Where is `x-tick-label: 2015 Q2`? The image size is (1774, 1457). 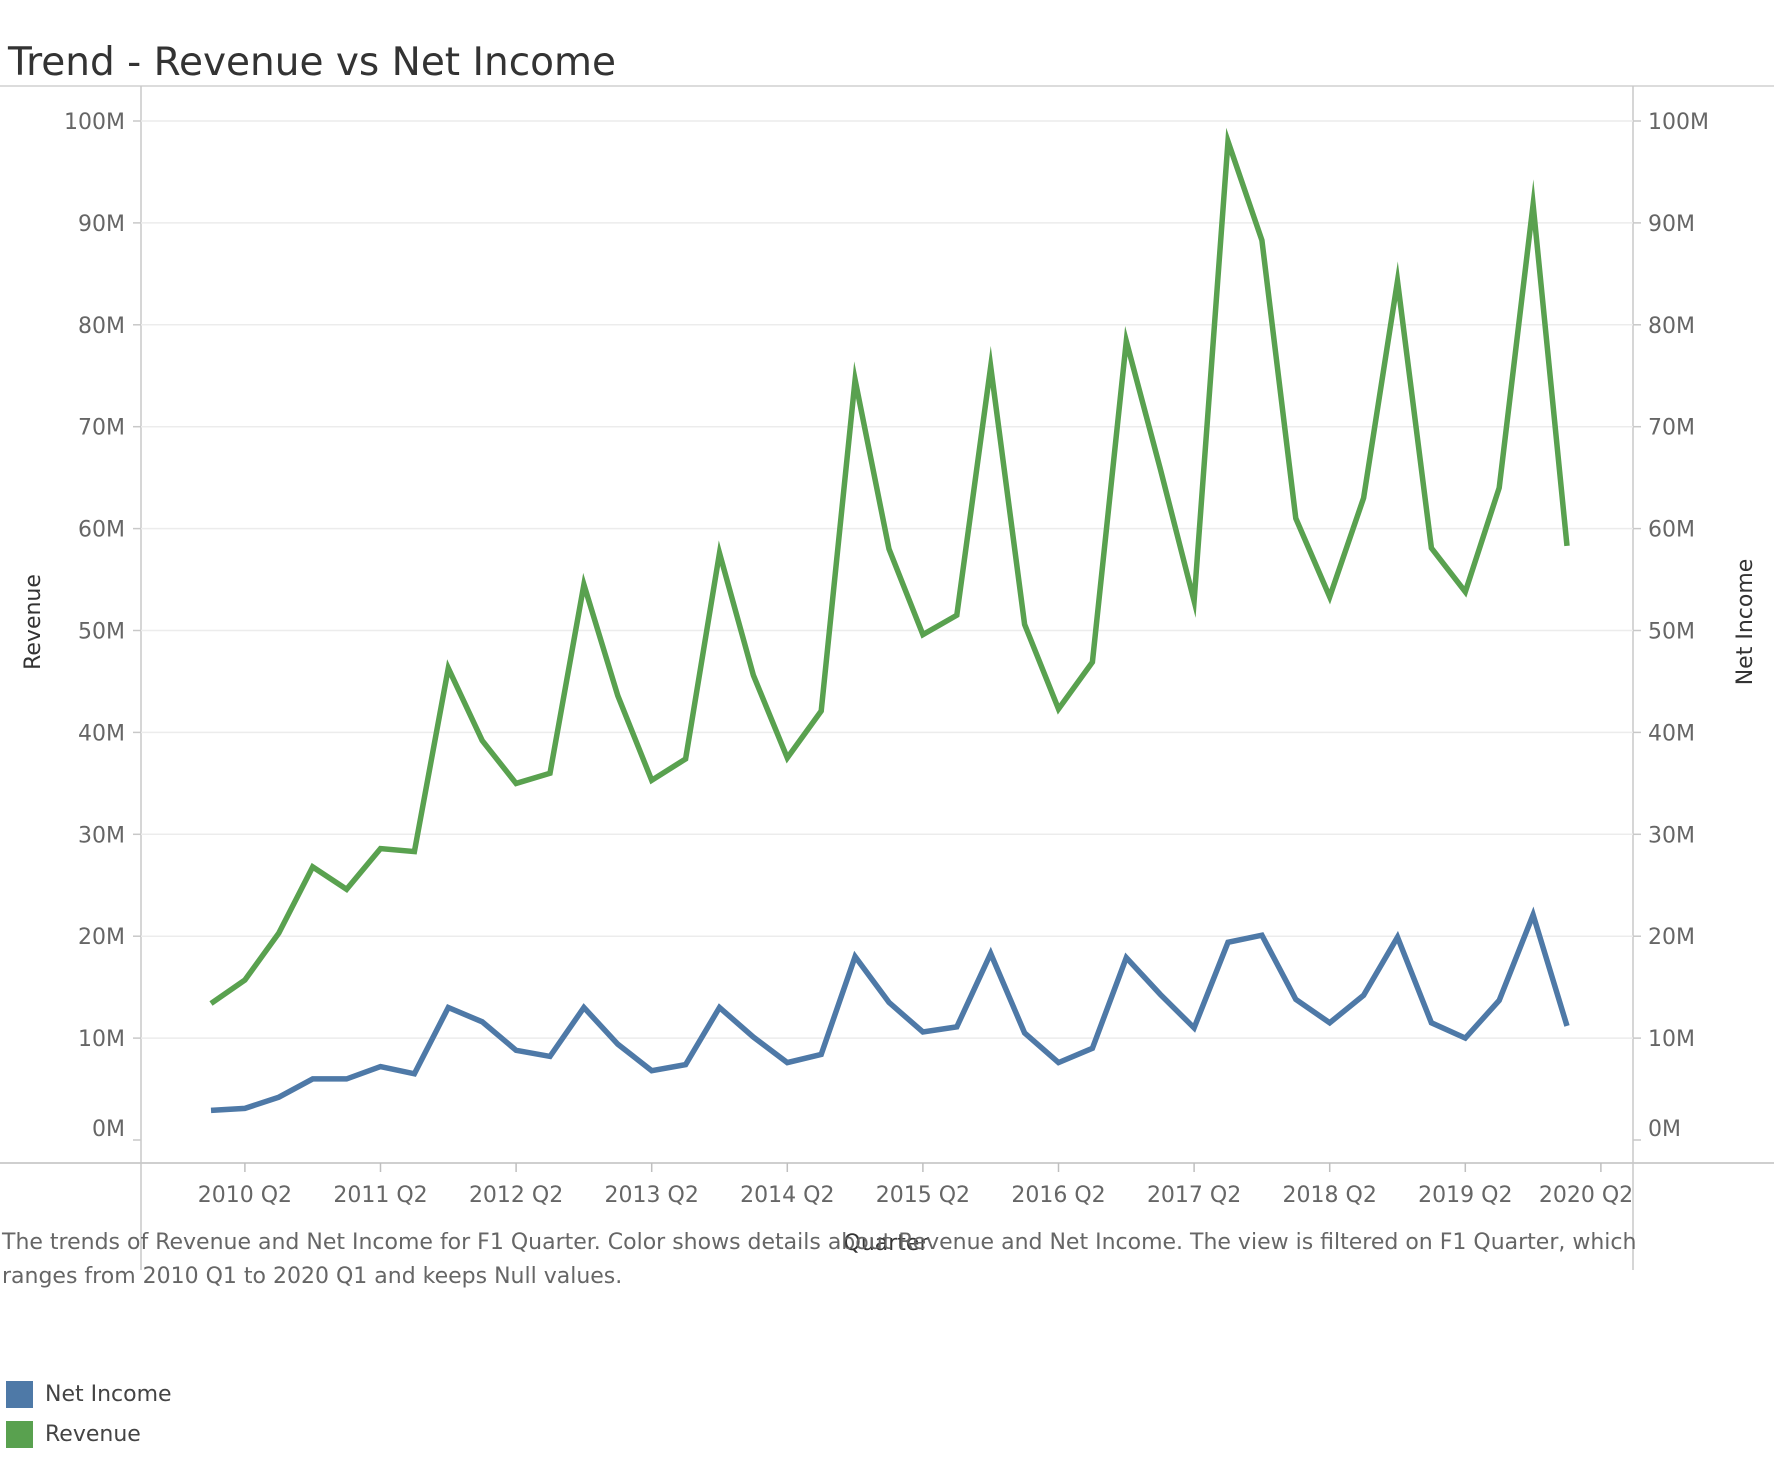
x-tick-label: 2015 Q2 is located at coordinates (923, 1195).